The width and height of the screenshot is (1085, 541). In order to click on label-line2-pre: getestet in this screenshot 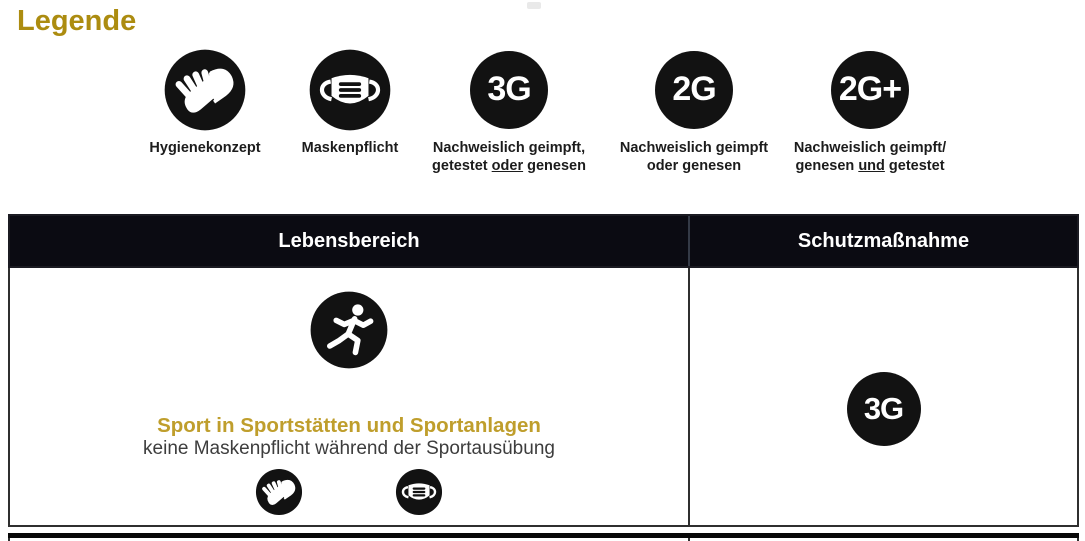, I will do `click(462, 165)`.